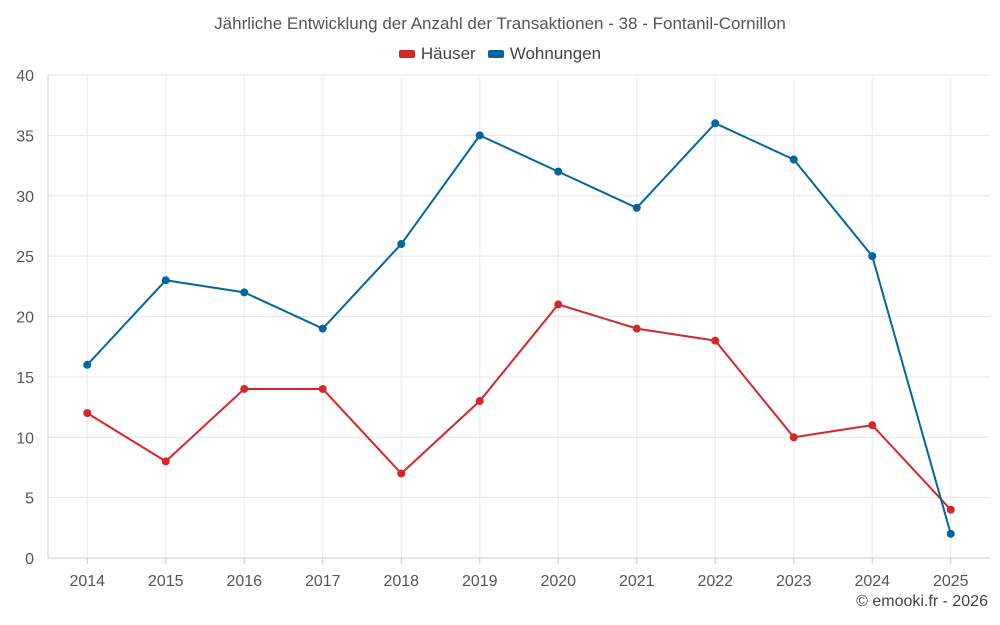 The height and width of the screenshot is (625, 1000). I want to click on copyright-credit: © emooki.fr - 2026, so click(922, 601).